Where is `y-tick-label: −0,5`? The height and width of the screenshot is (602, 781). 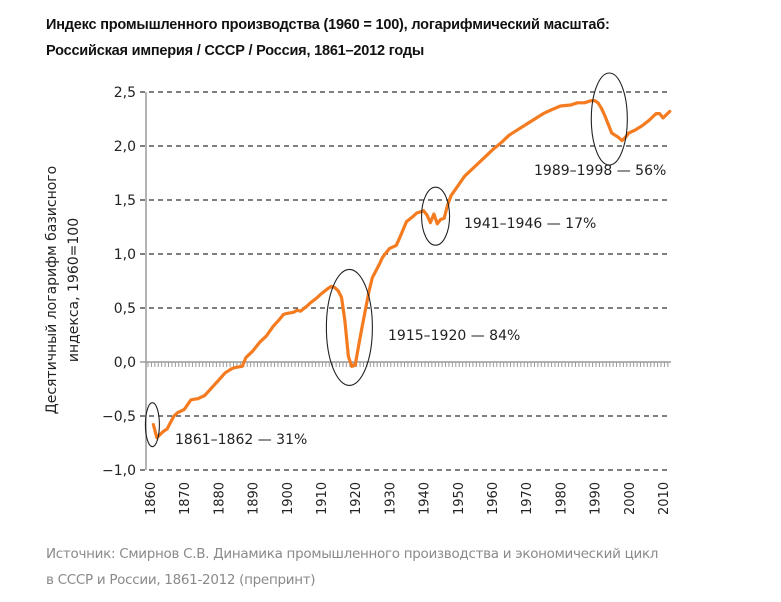 y-tick-label: −0,5 is located at coordinates (119, 417).